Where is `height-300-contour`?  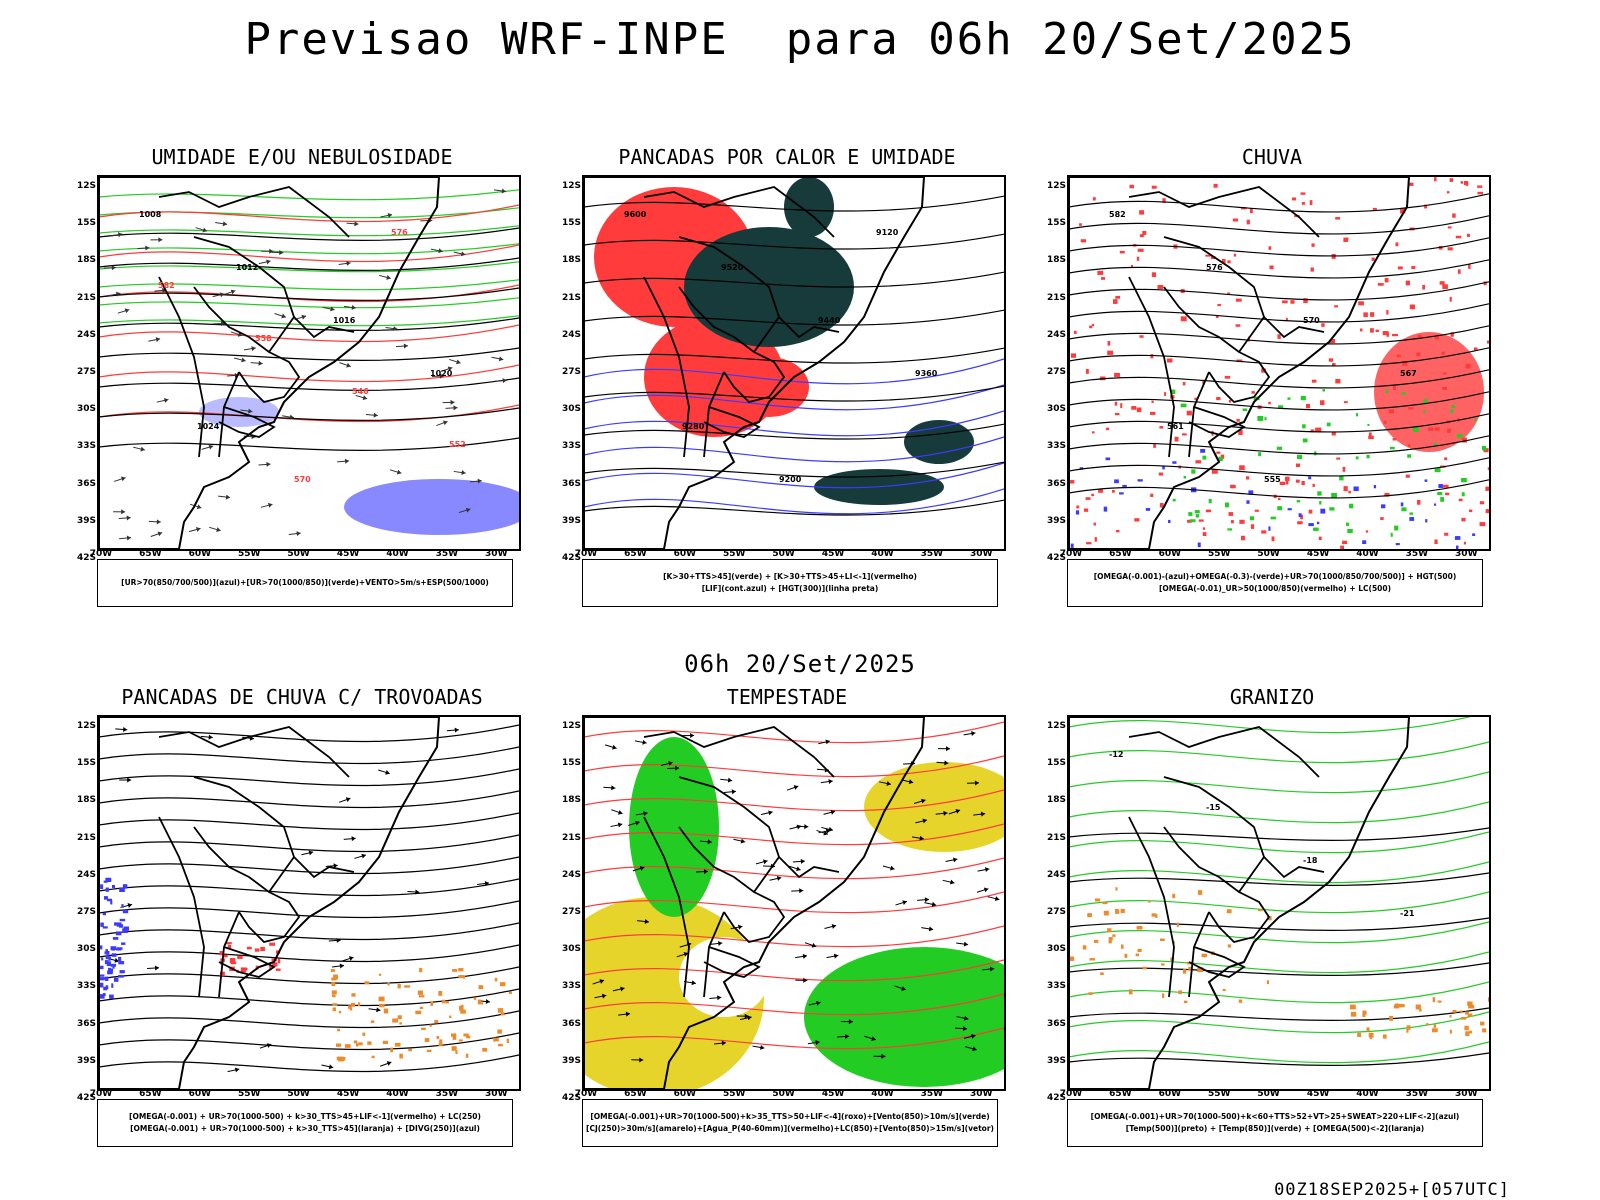
height-300-contour is located at coordinates (794, 469).